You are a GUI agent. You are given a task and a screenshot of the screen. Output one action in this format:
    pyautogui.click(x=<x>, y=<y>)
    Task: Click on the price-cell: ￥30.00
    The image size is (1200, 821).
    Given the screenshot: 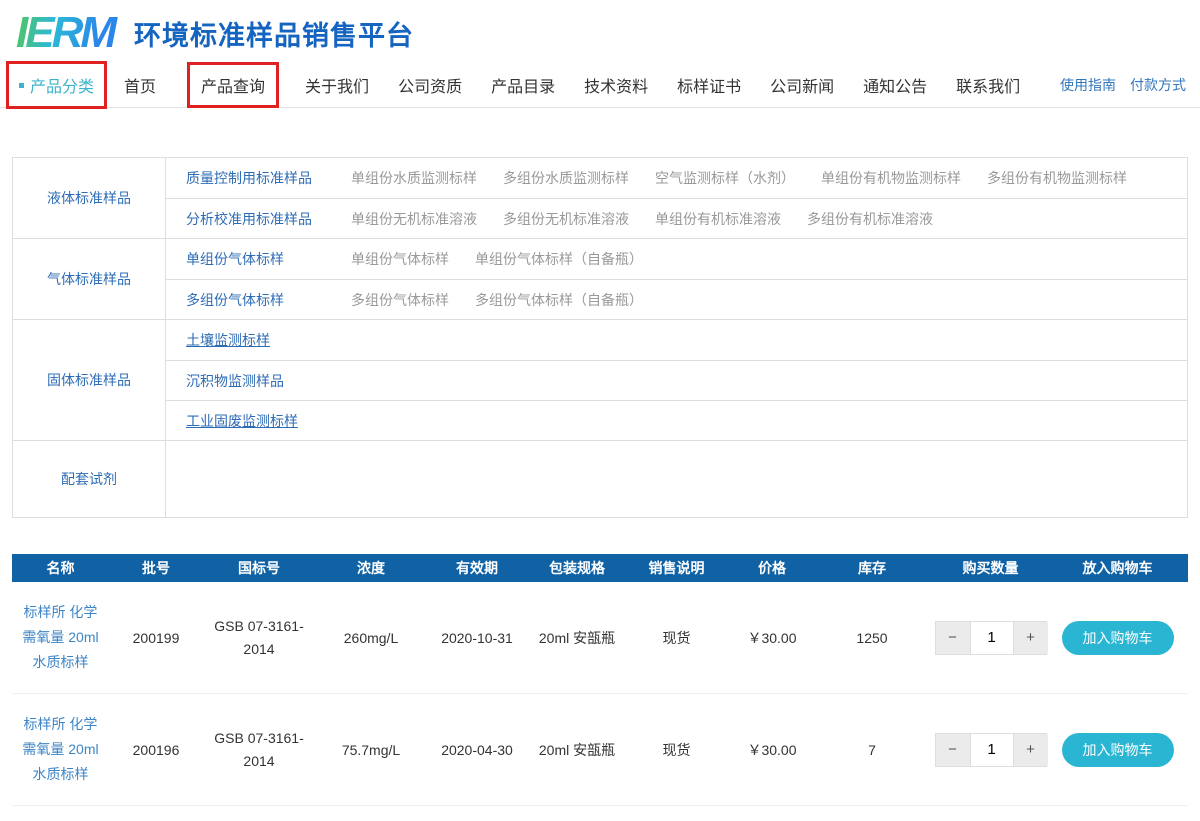 What is the action you would take?
    pyautogui.click(x=772, y=749)
    